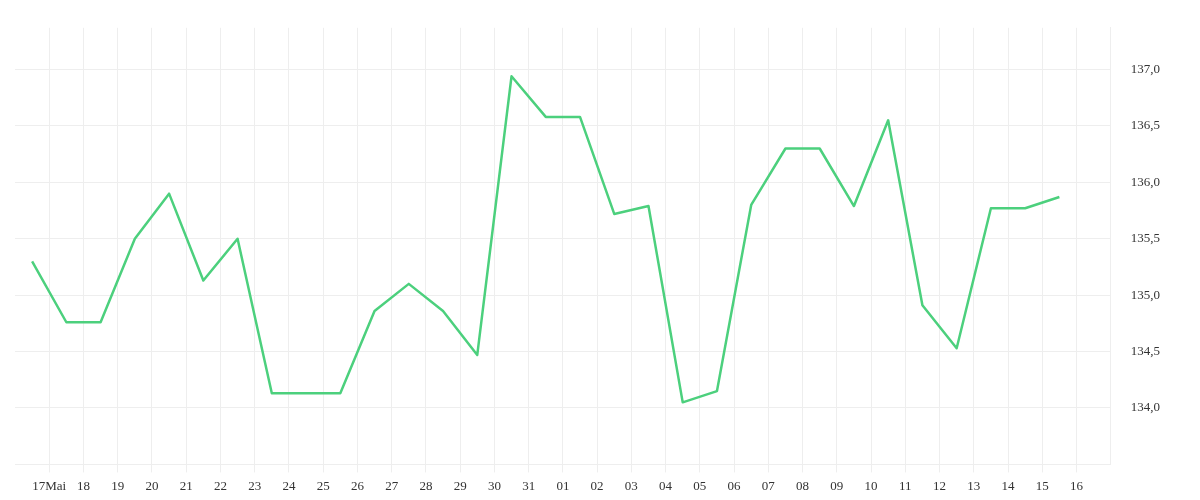 The image size is (1200, 500). Describe the element at coordinates (186, 485) in the screenshot. I see `x-tick-label: 21` at that location.